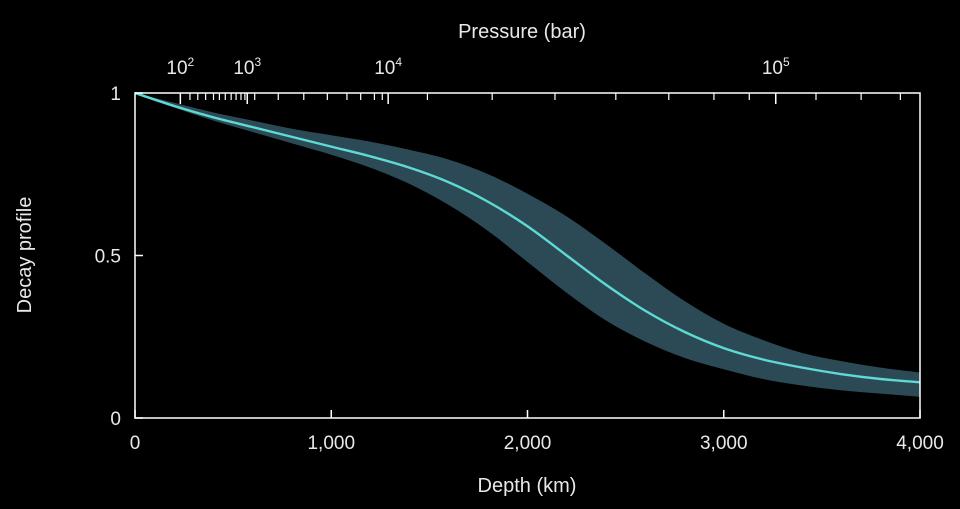 The height and width of the screenshot is (509, 960). I want to click on pressure-tick-label: 10³, so click(247, 67).